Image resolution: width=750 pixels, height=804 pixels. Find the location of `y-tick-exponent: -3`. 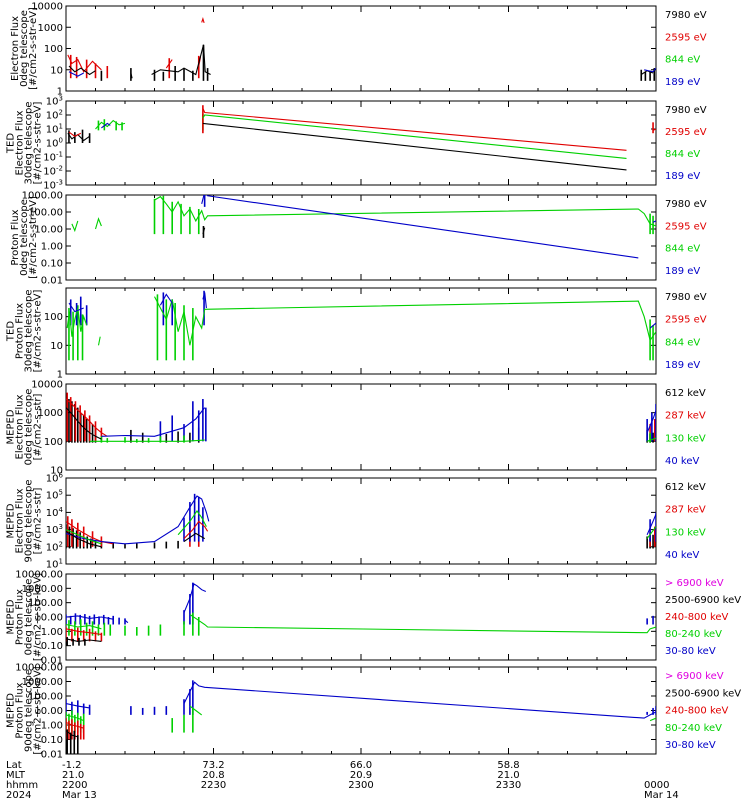

y-tick-exponent: -3 is located at coordinates (59, 183).